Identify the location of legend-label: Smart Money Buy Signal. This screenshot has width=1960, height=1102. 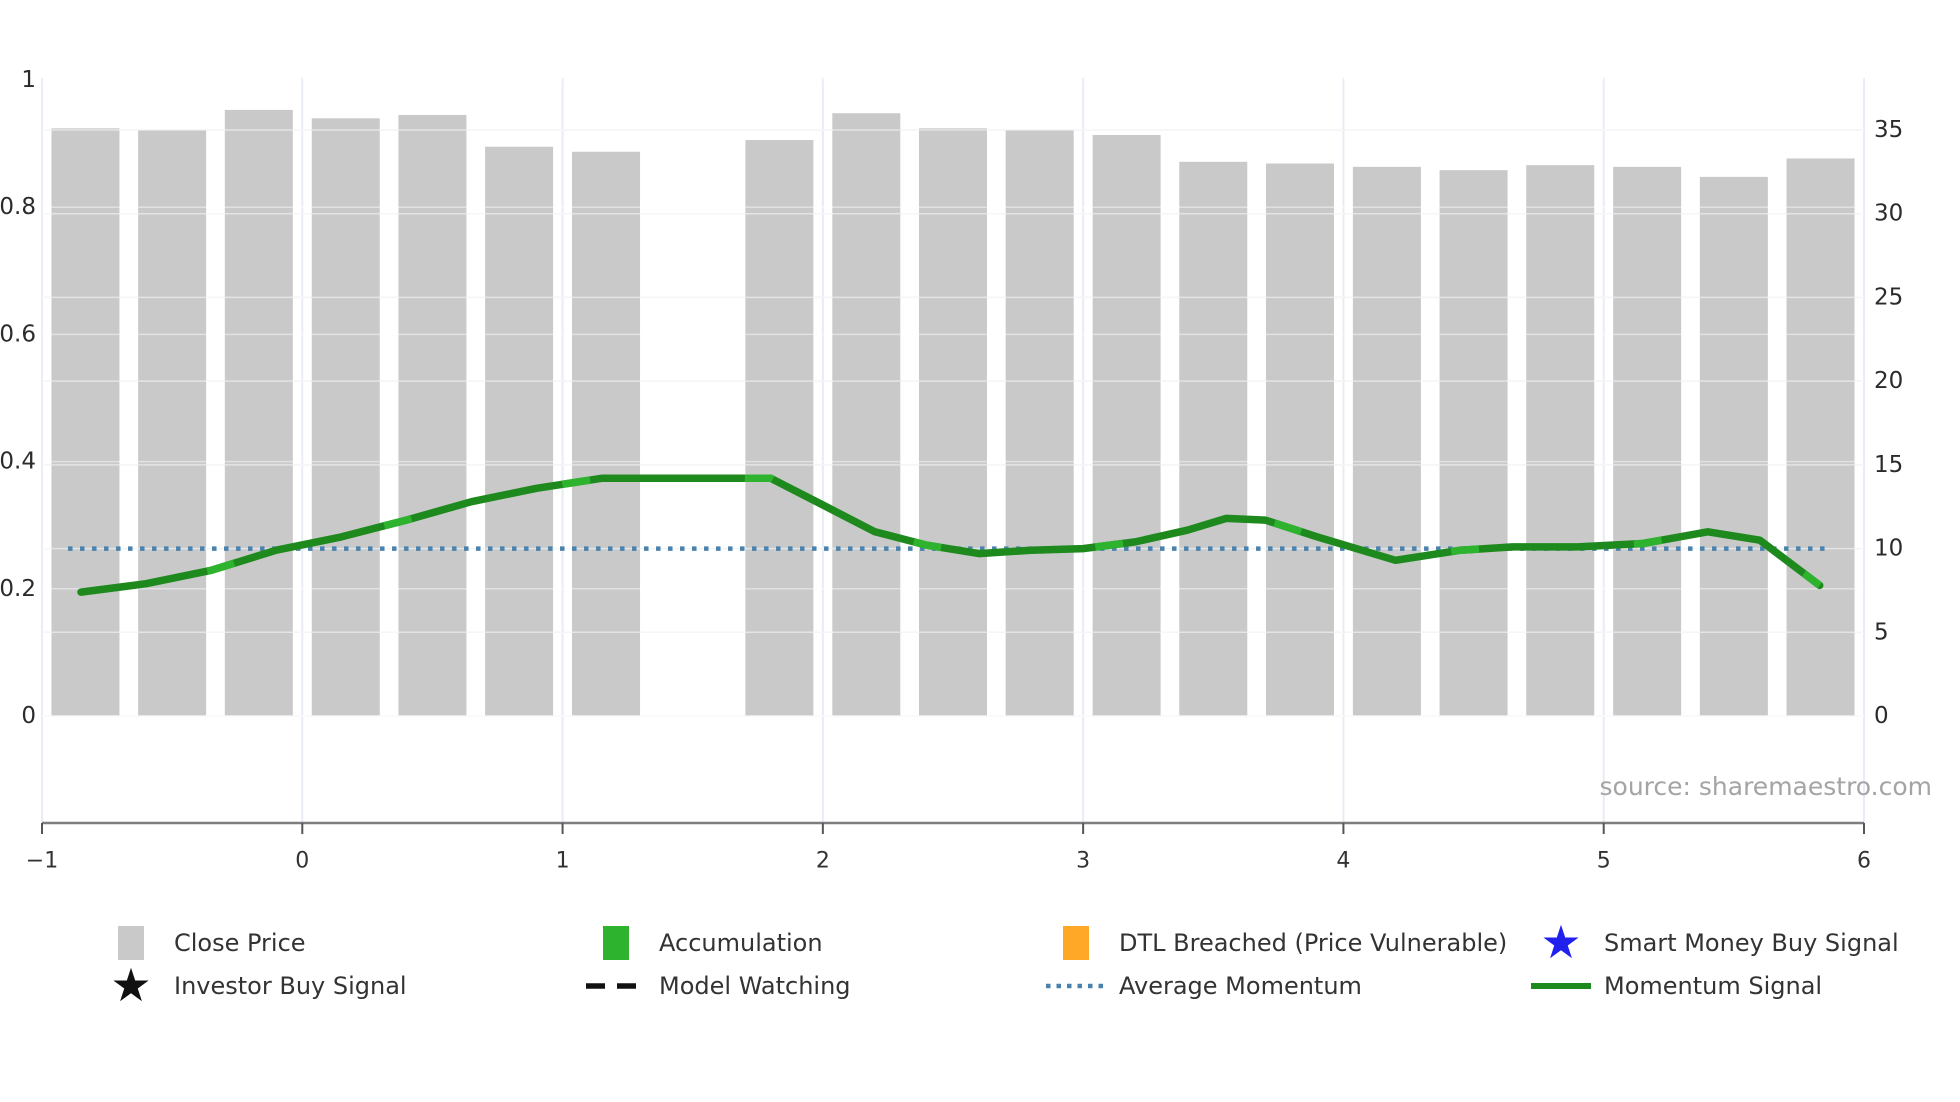
(1751, 942).